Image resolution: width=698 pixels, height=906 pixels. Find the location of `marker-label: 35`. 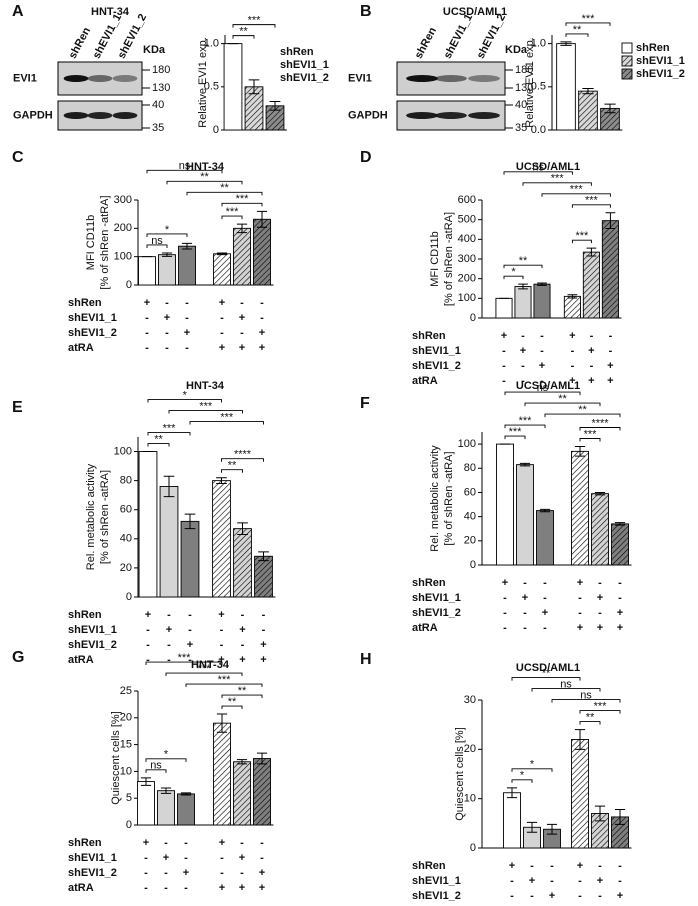

marker-label: 35 is located at coordinates (521, 128).